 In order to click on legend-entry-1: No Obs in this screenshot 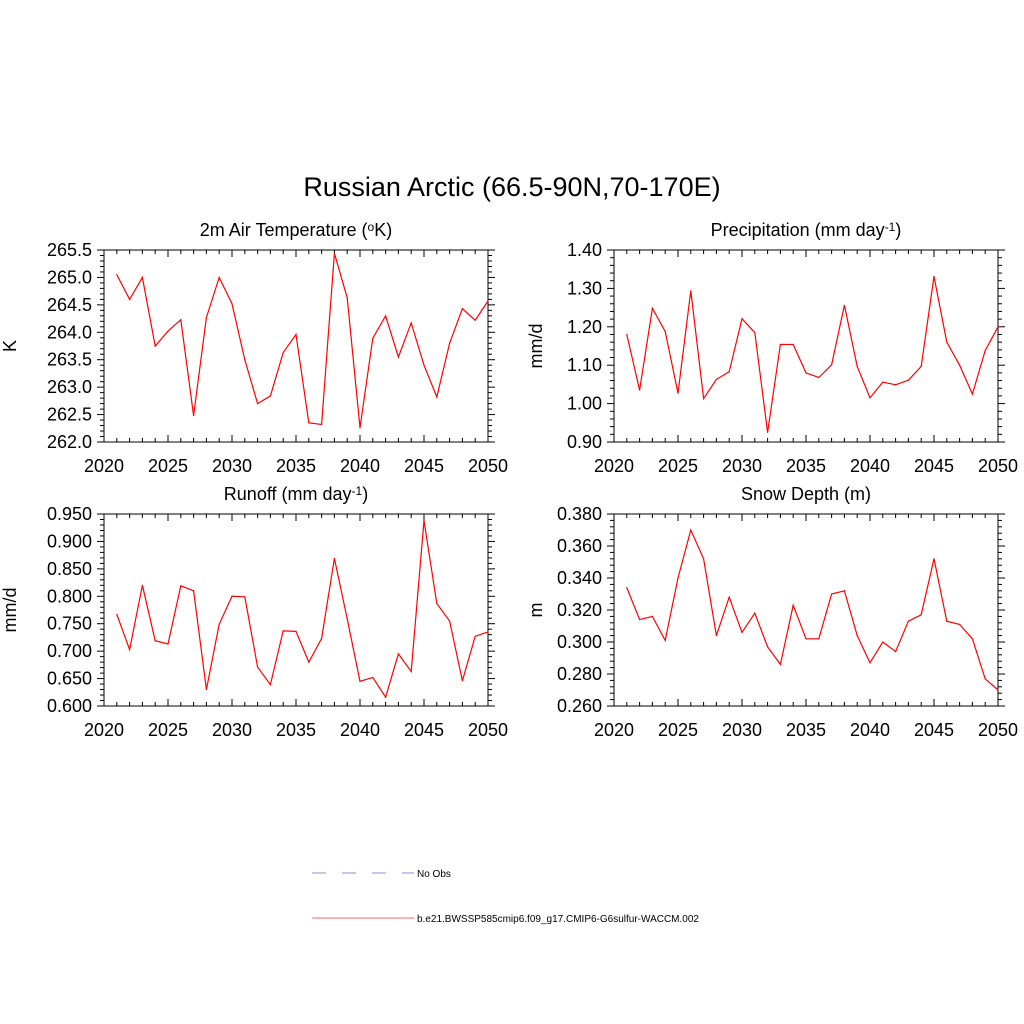, I will do `click(381, 874)`.